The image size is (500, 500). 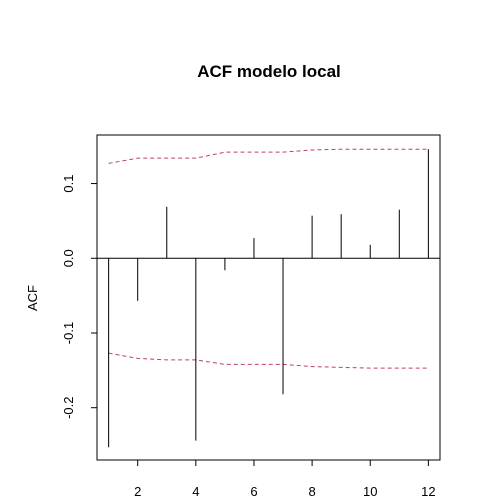 I want to click on x-tick-label: 2, so click(x=137, y=491).